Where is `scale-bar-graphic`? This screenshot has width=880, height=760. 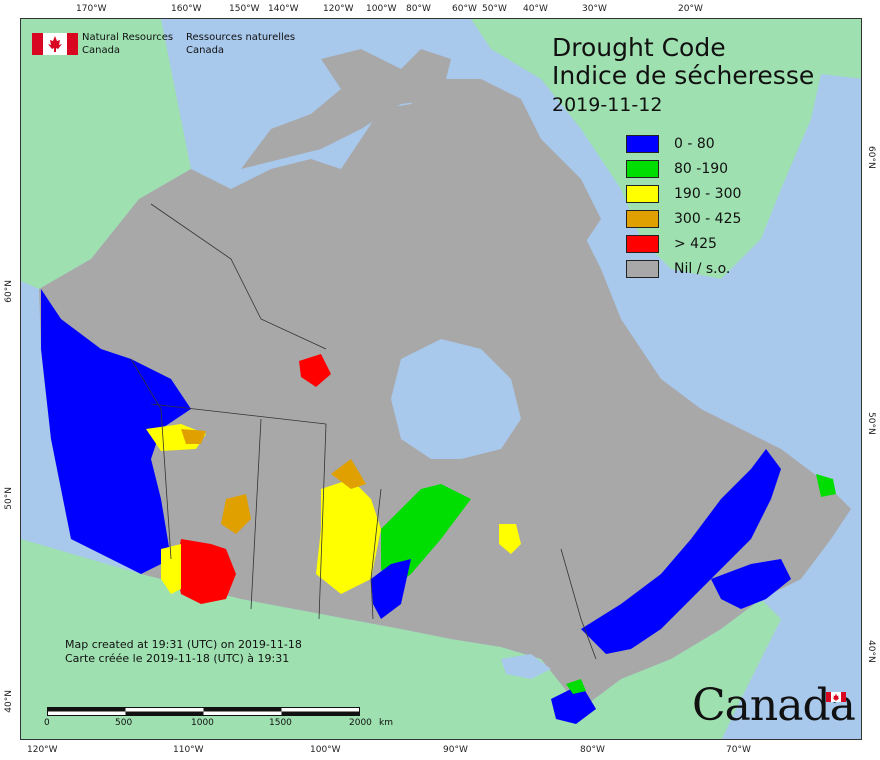
scale-bar-graphic is located at coordinates (203, 711).